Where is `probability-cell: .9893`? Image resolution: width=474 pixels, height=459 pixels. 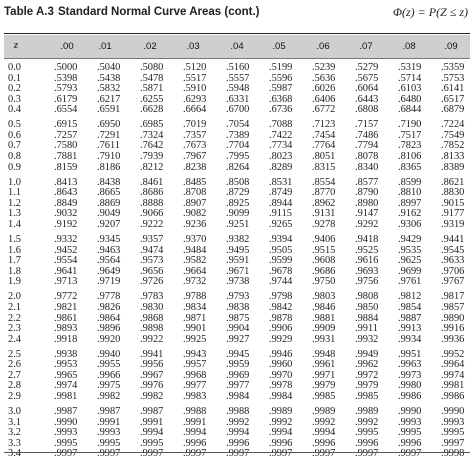
probability-cell: .9893 is located at coordinates (66, 329).